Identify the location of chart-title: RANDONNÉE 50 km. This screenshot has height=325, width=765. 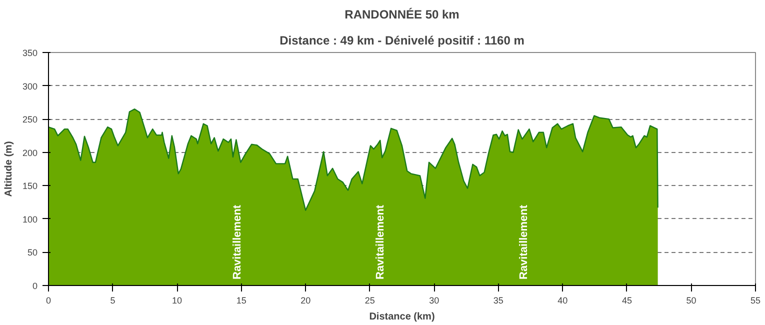
(402, 15).